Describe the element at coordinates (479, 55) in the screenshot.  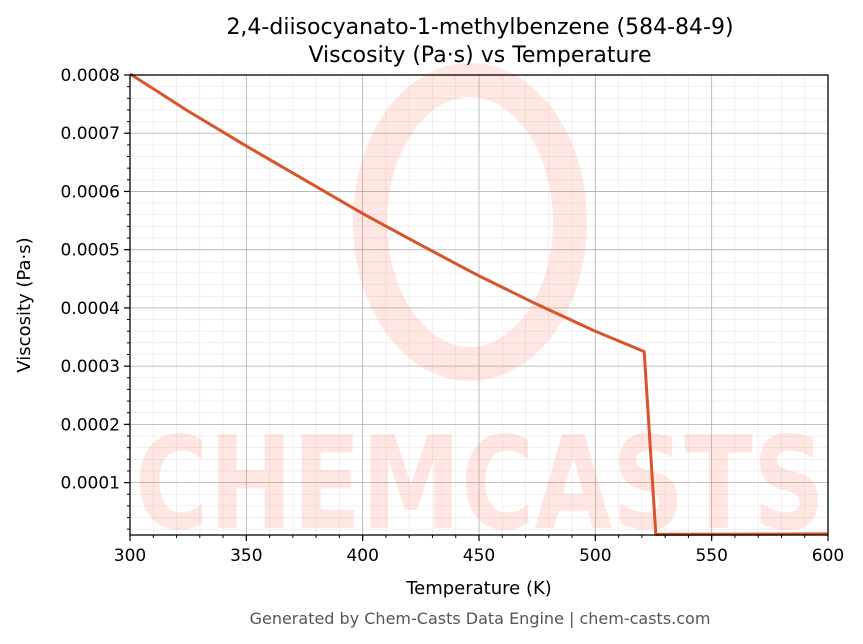
I see `chart-subtitle: Viscosity (Pa·s) vs Temperature` at that location.